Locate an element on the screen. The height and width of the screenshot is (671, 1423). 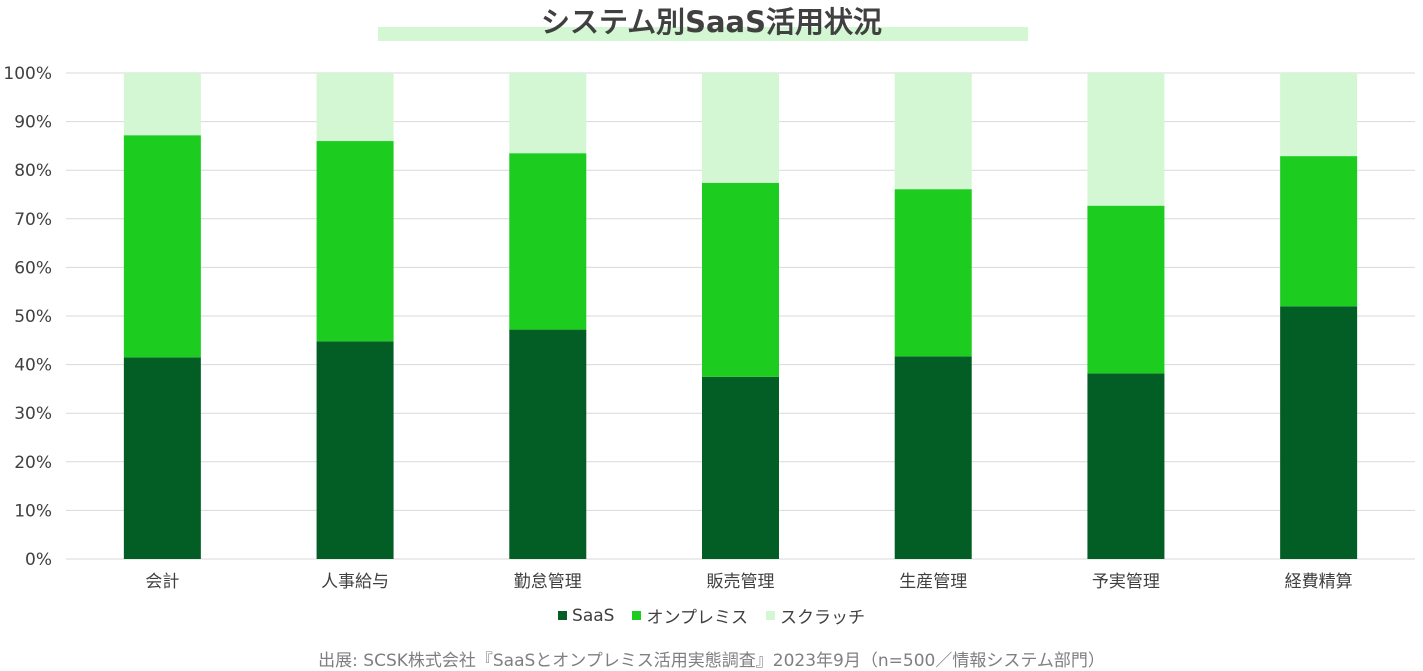
legend-swatch-scratch is located at coordinates (770, 615).